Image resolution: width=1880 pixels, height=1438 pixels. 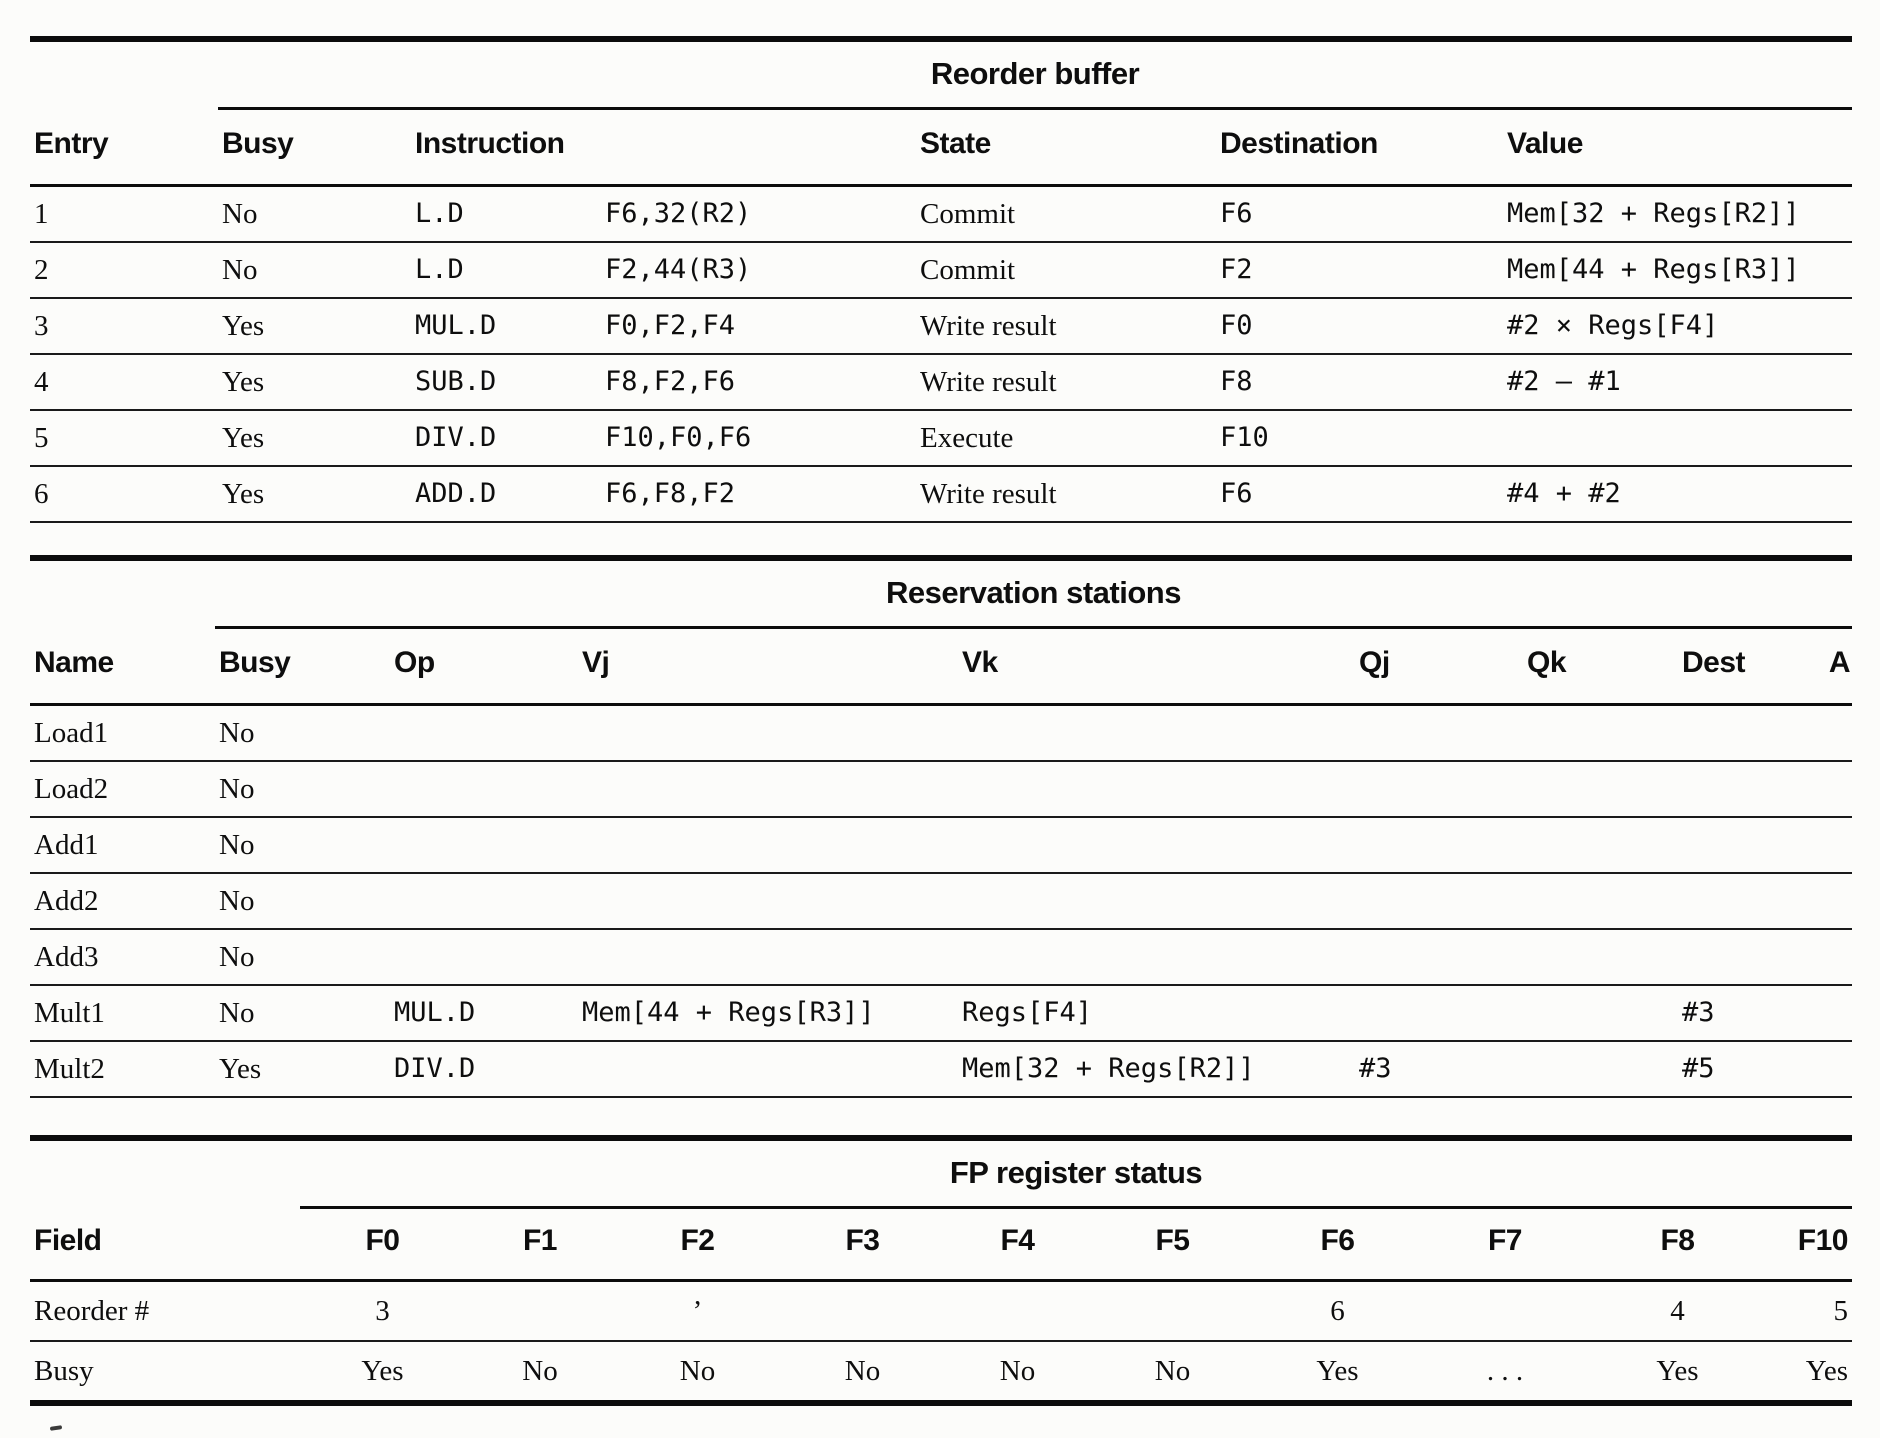 I want to click on col-header-state: State, so click(x=1066, y=148).